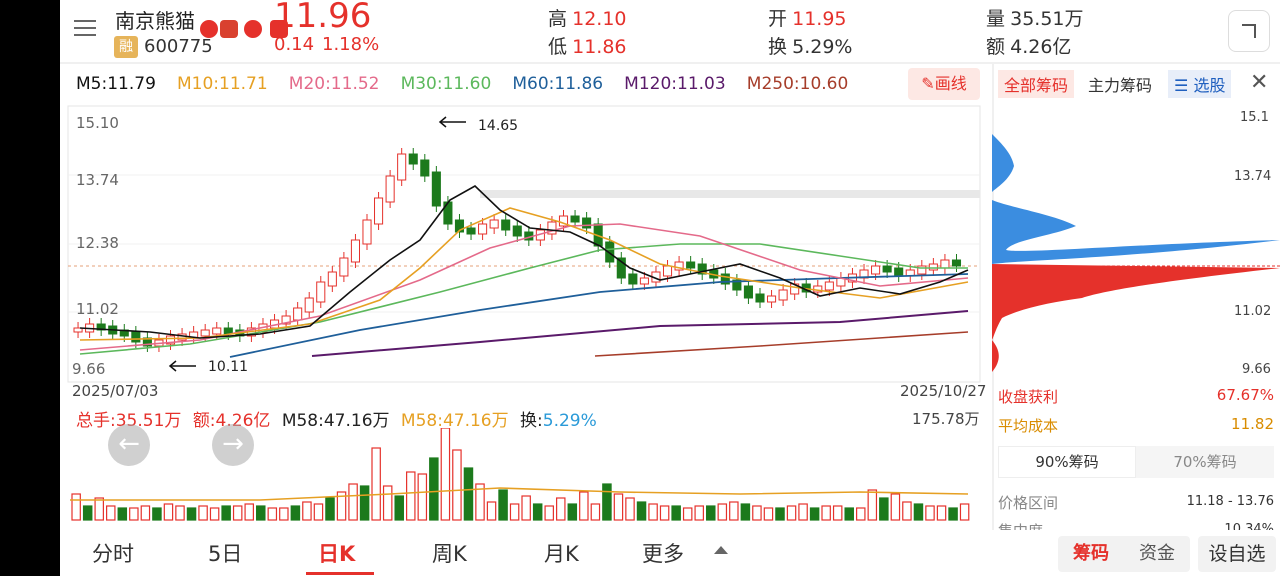  What do you see at coordinates (233, 445) in the screenshot?
I see `next-arrow-icon: →` at bounding box center [233, 445].